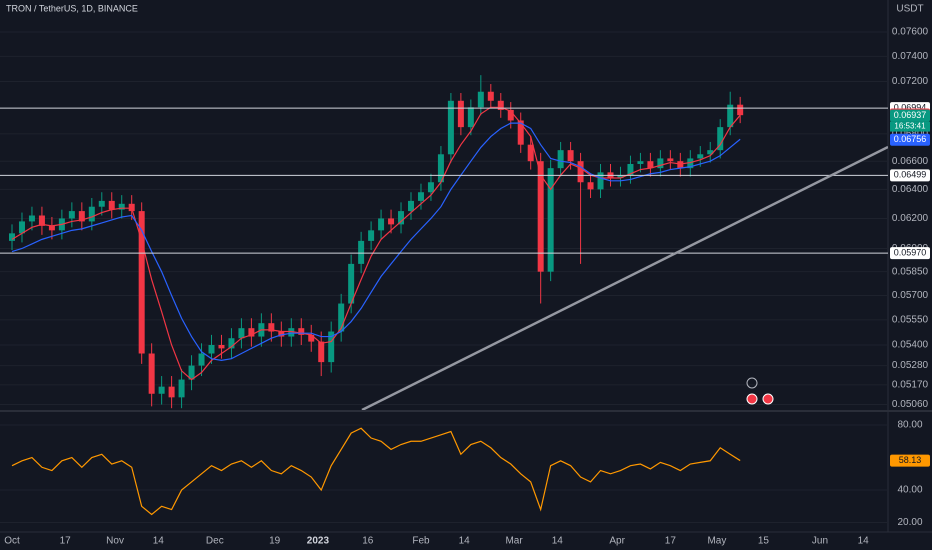 This screenshot has width=932, height=550. I want to click on y-tick-label: 0.05400, so click(910, 345).